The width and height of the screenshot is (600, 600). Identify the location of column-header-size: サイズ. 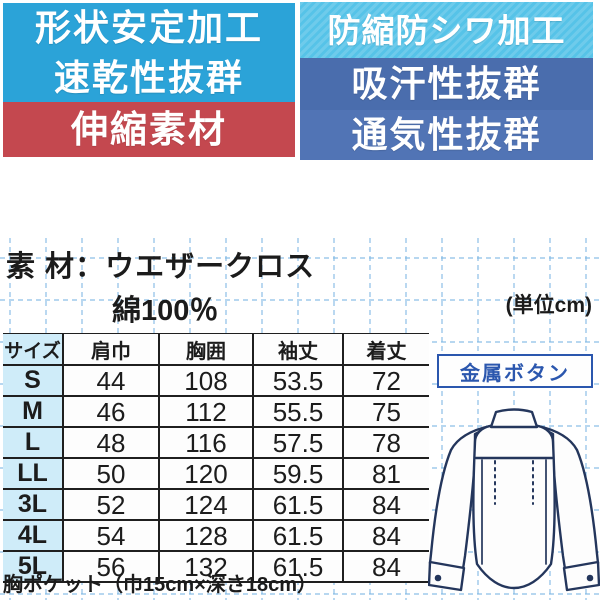
(33, 349).